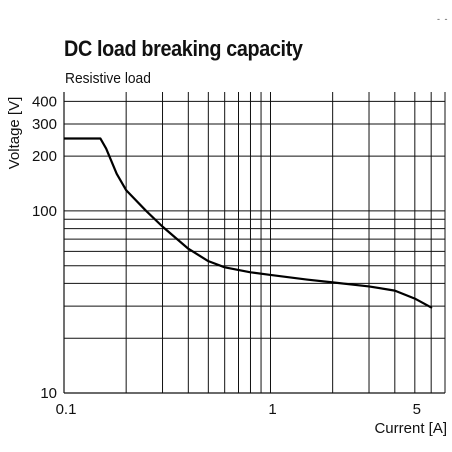  Describe the element at coordinates (44, 211) in the screenshot. I see `y-tick-label: 100` at that location.